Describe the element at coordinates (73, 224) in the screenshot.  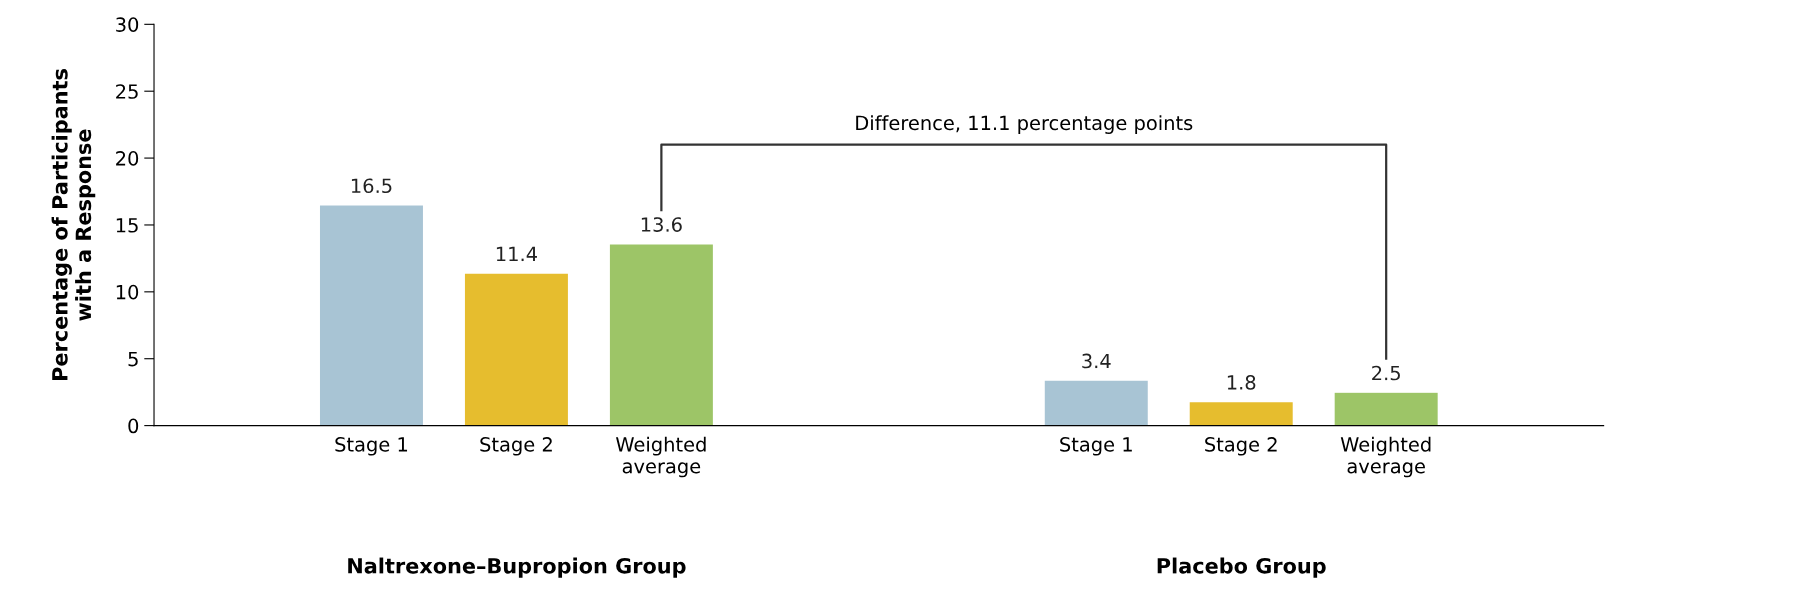
I see `y-axis-title: Percentage of Participants with a Response` at that location.